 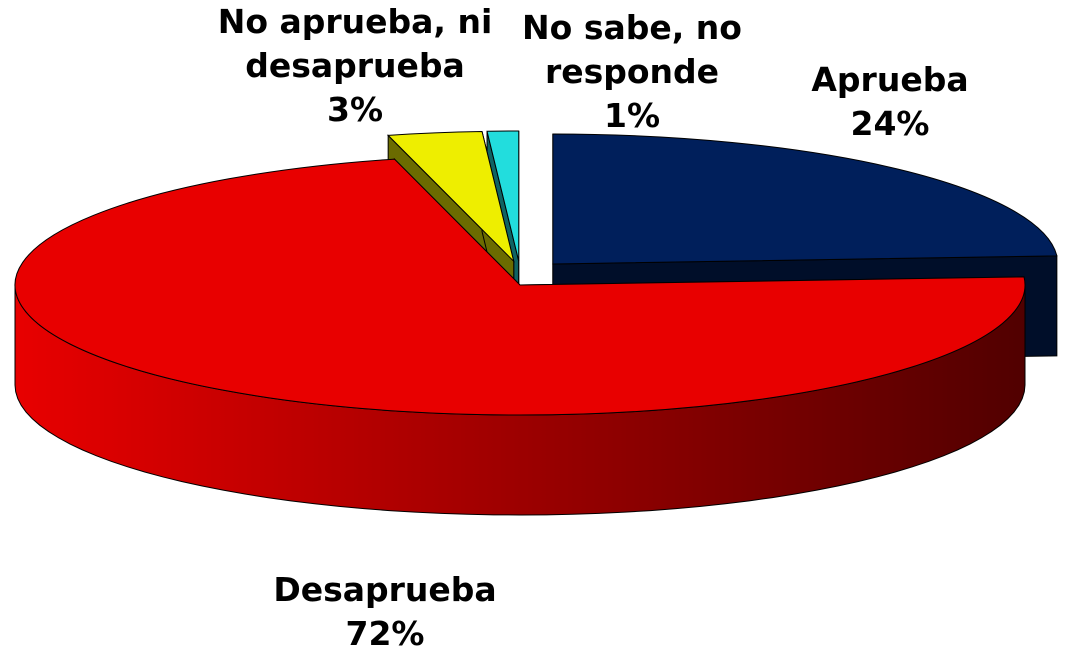 What do you see at coordinates (890, 102) in the screenshot?
I see `data-label: Aprueba 24%` at bounding box center [890, 102].